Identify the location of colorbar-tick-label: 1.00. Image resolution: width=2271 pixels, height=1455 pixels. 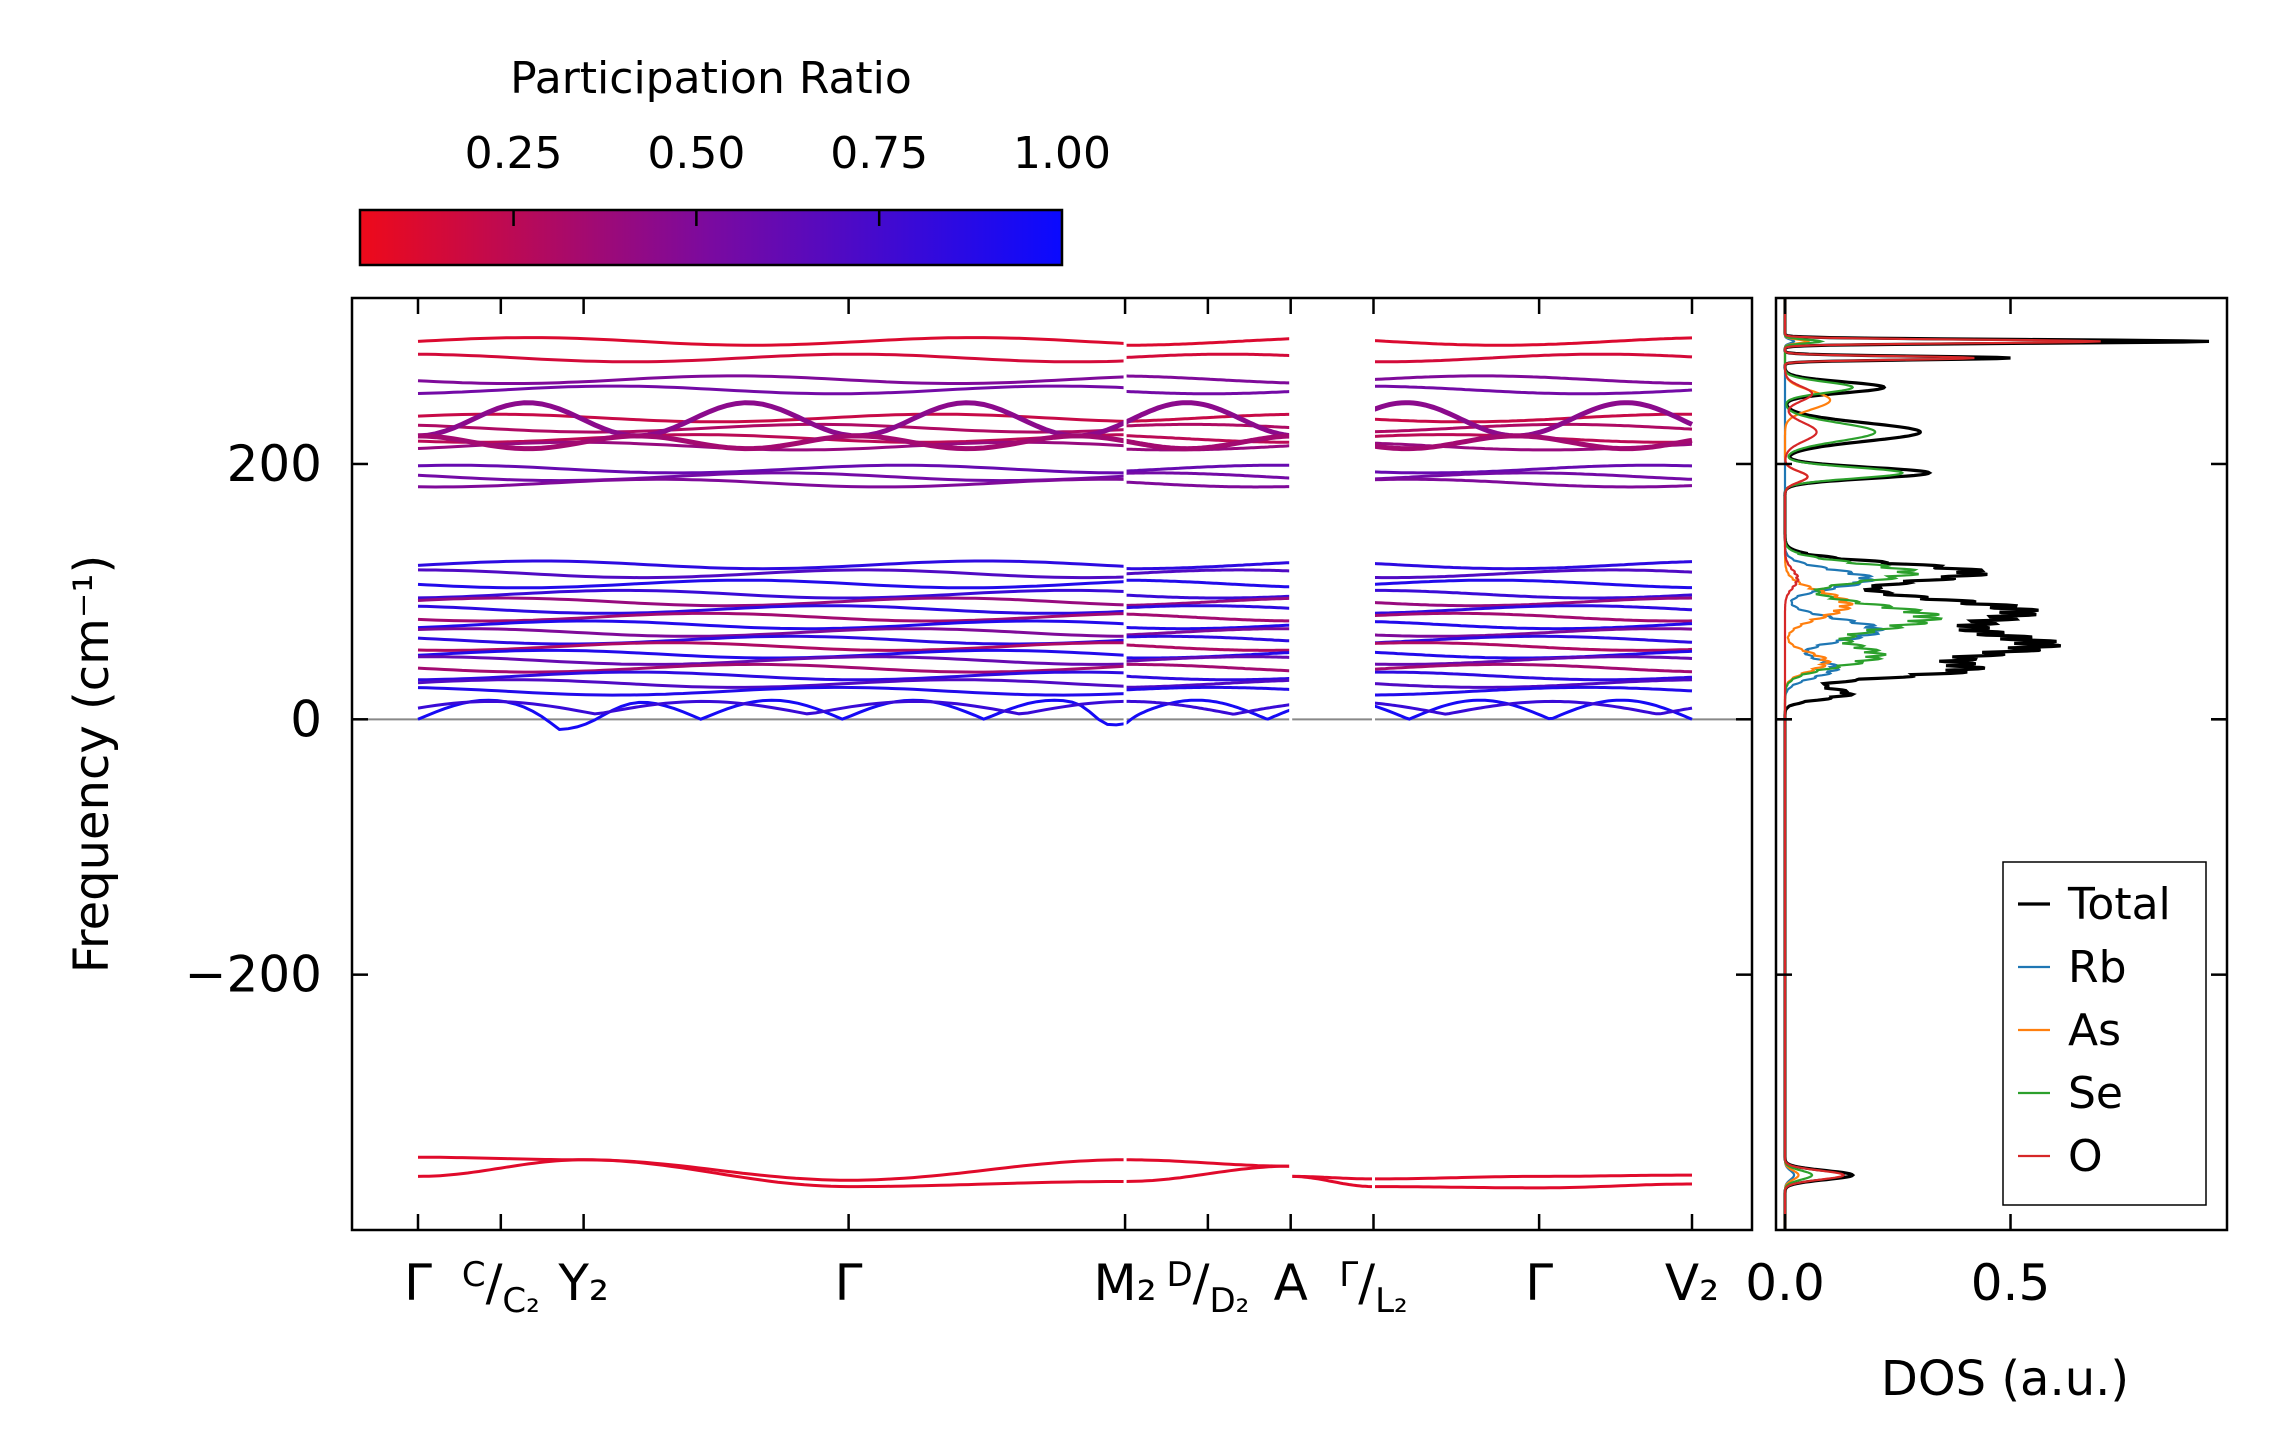
(1062, 153).